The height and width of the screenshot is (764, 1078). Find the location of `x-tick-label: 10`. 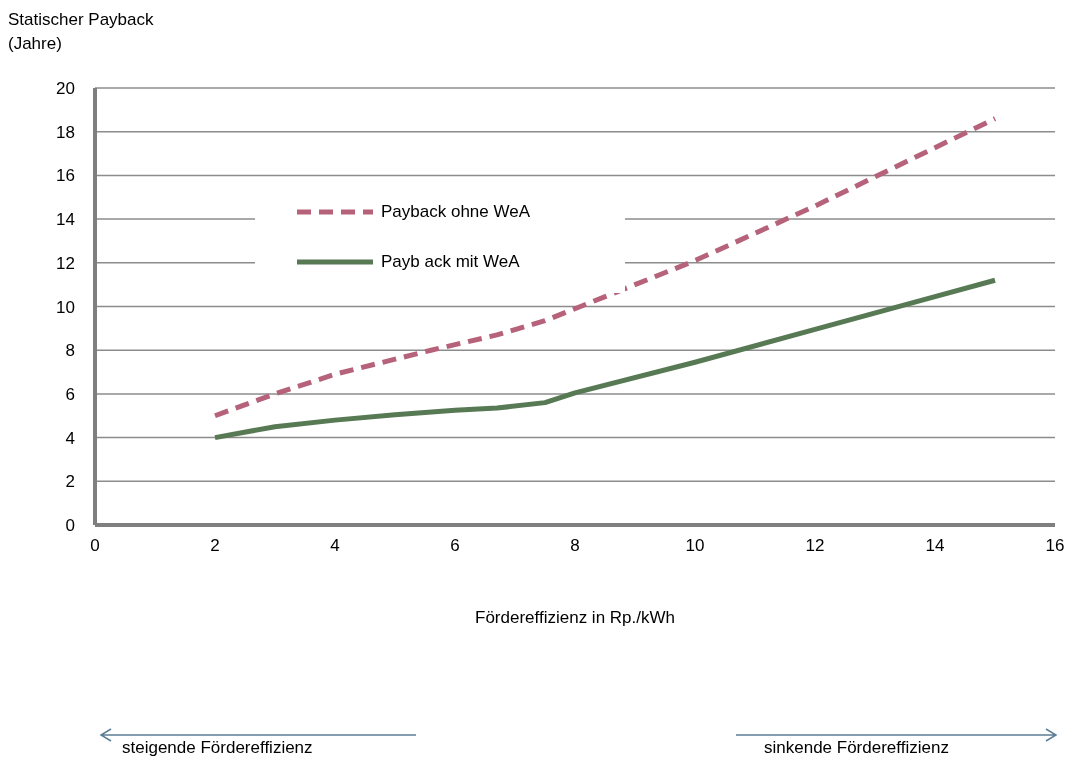

x-tick-label: 10 is located at coordinates (695, 546).